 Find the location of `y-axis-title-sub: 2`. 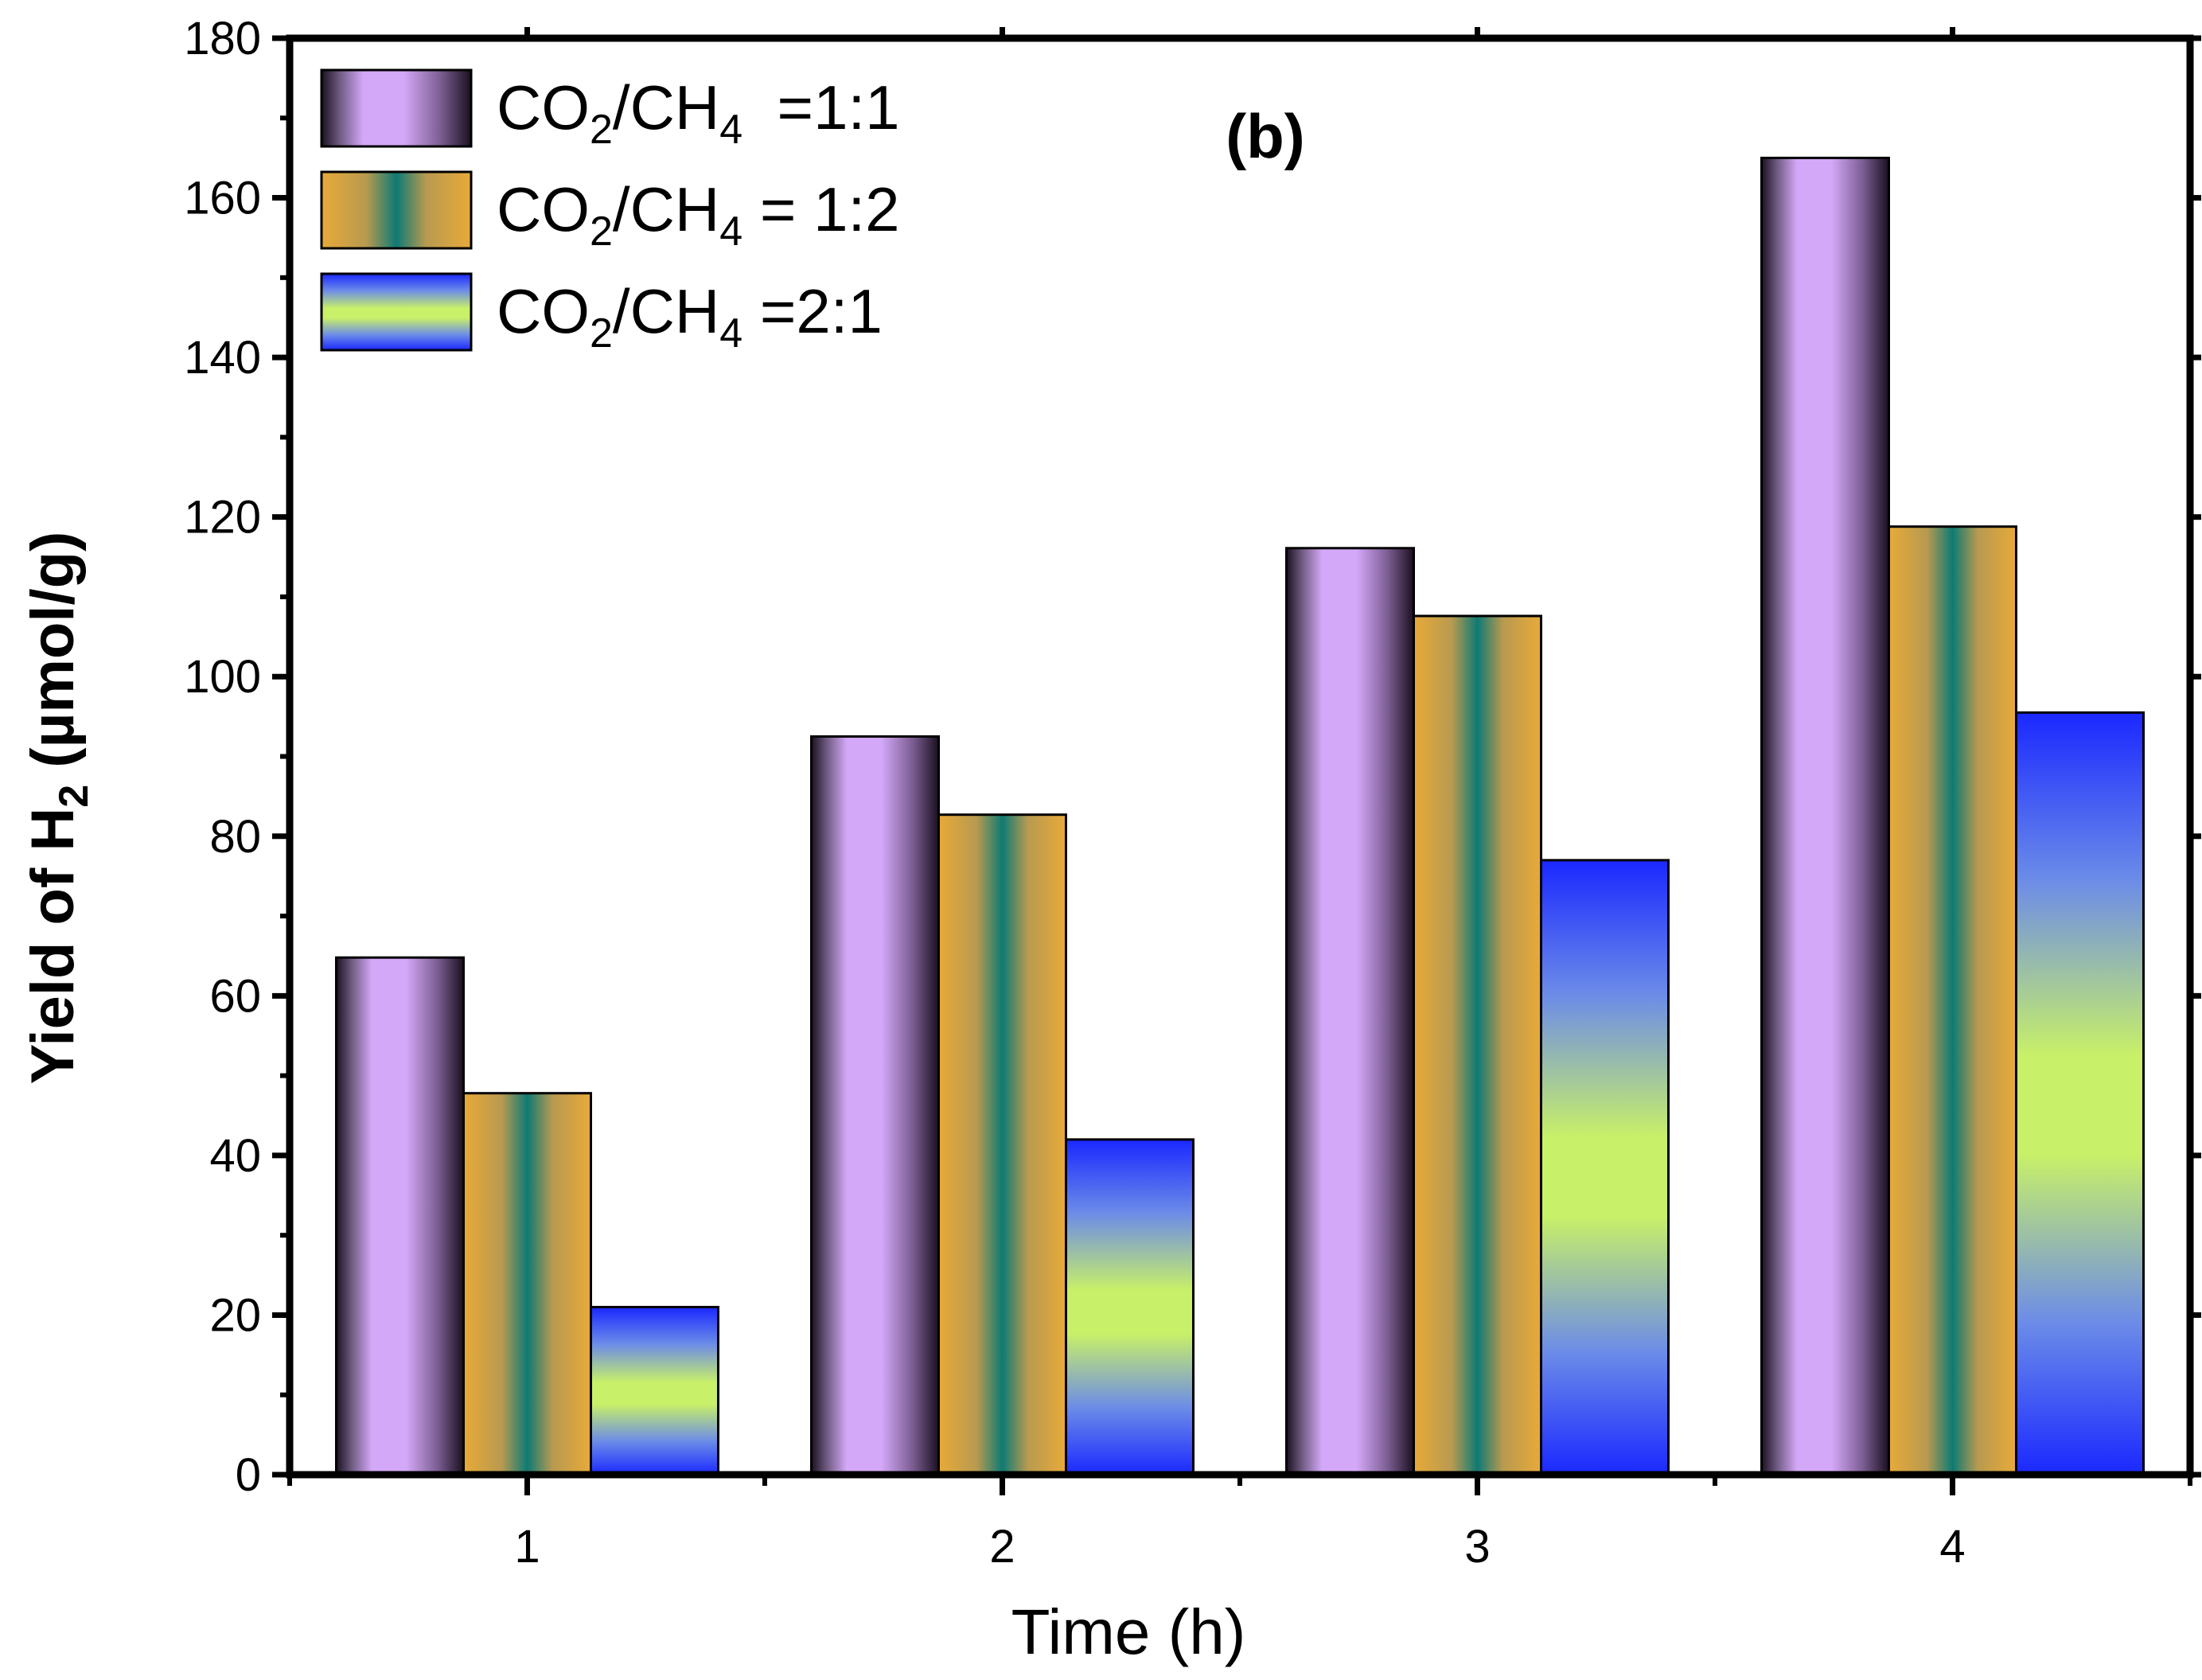

y-axis-title-sub: 2 is located at coordinates (74, 796).